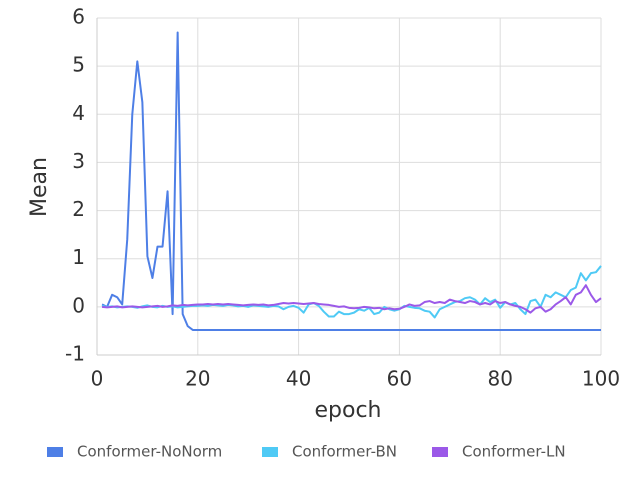 The height and width of the screenshot is (488, 628). What do you see at coordinates (499, 379) in the screenshot?
I see `x-tick-label: 80` at bounding box center [499, 379].